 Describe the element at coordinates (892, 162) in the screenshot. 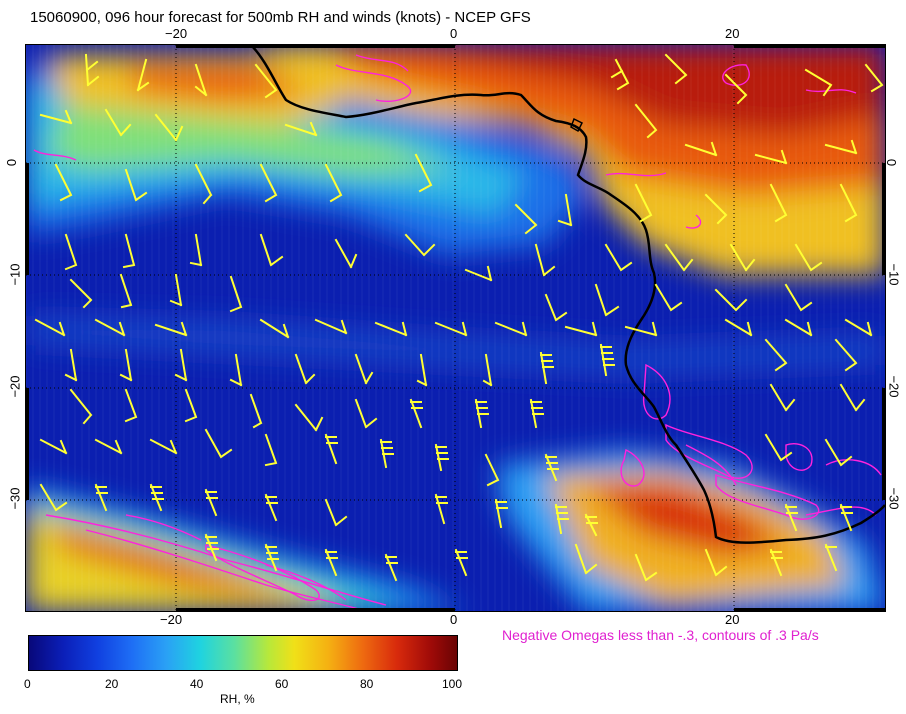

I see `right-ytick-label: 0` at that location.